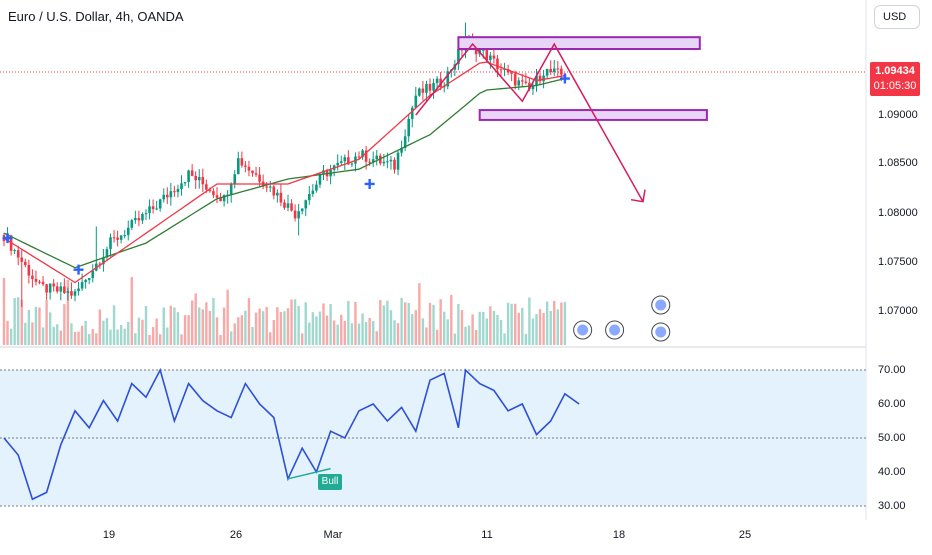  Describe the element at coordinates (661, 332) in the screenshot. I see `flag-icon` at that location.